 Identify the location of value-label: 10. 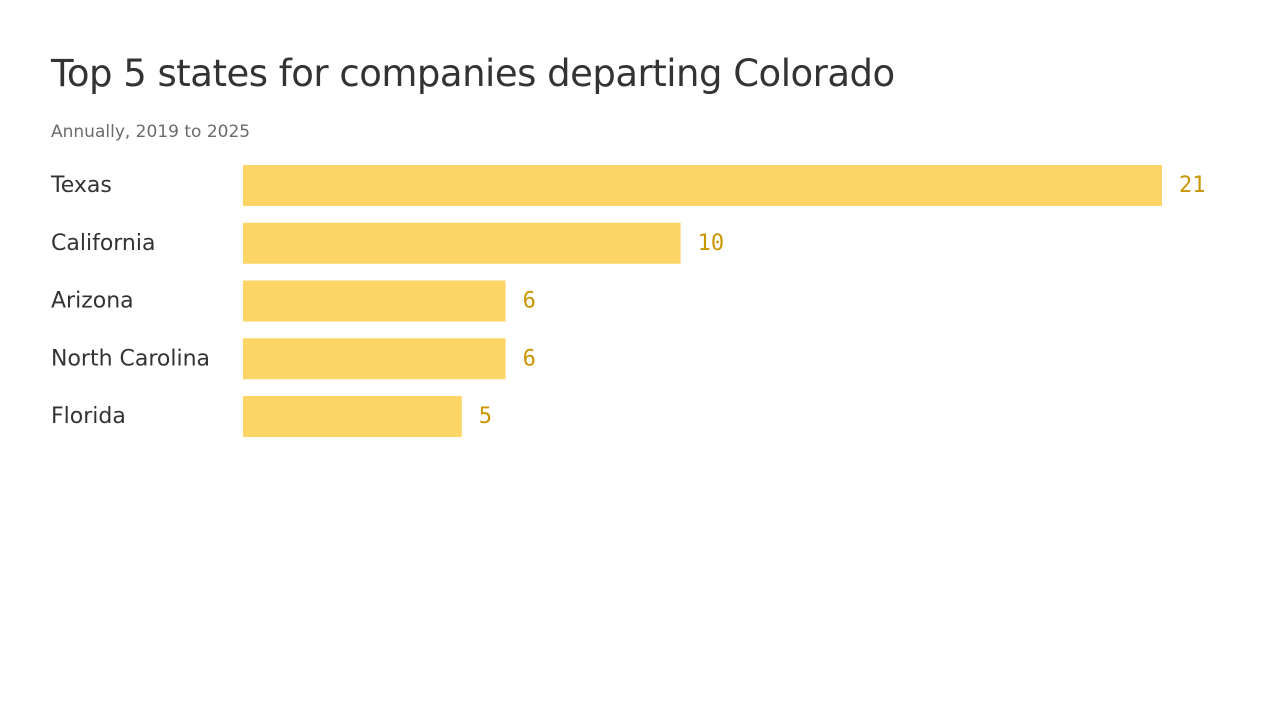
(711, 243).